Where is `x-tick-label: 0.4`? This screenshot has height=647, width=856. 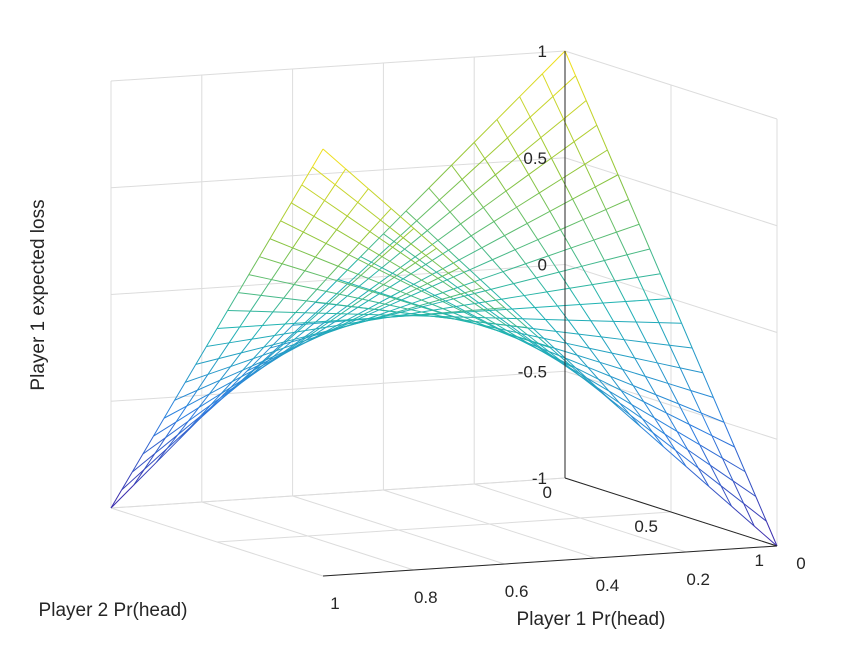
x-tick-label: 0.4 is located at coordinates (608, 585).